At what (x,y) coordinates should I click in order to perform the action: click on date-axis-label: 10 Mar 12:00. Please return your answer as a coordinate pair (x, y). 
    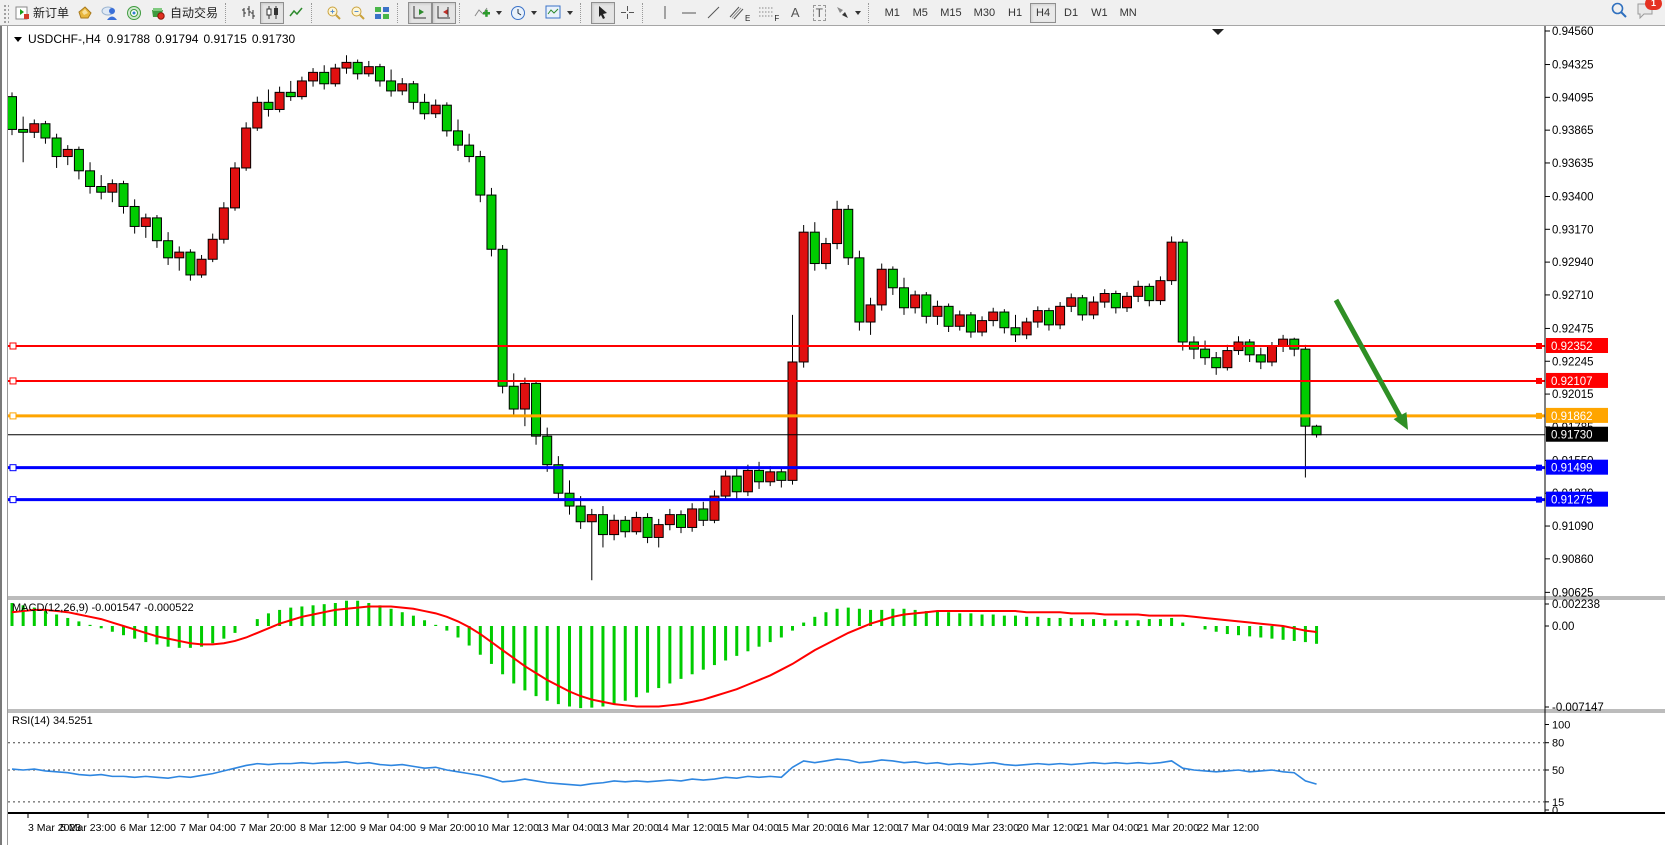
    Looking at the image, I should click on (508, 828).